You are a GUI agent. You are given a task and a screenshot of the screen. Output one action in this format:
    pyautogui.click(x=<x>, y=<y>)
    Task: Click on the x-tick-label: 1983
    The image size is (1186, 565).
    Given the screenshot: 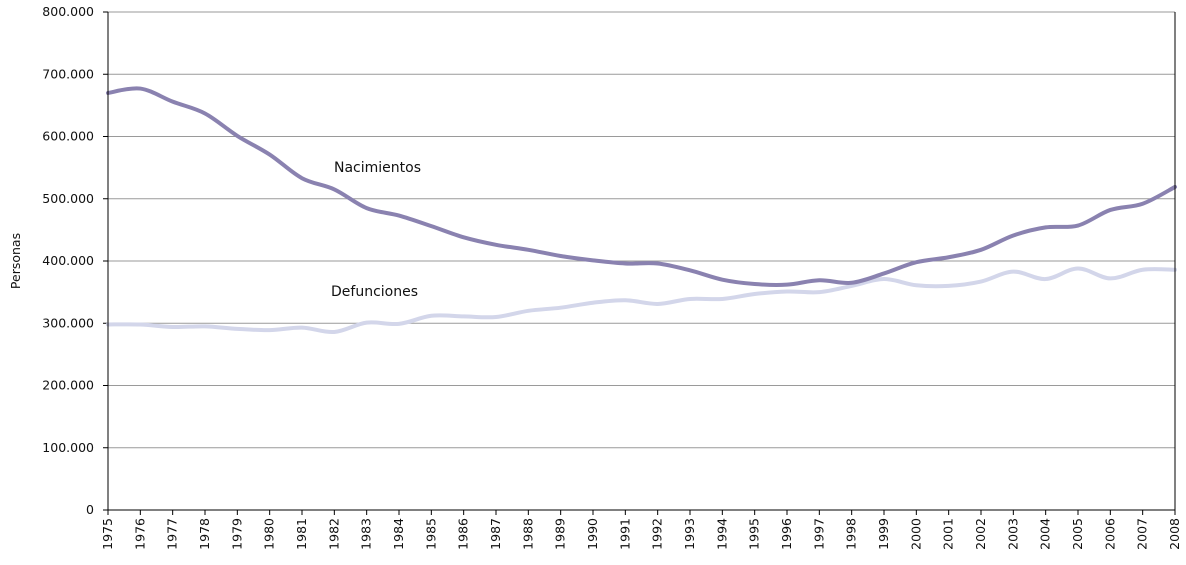 What is the action you would take?
    pyautogui.click(x=366, y=534)
    